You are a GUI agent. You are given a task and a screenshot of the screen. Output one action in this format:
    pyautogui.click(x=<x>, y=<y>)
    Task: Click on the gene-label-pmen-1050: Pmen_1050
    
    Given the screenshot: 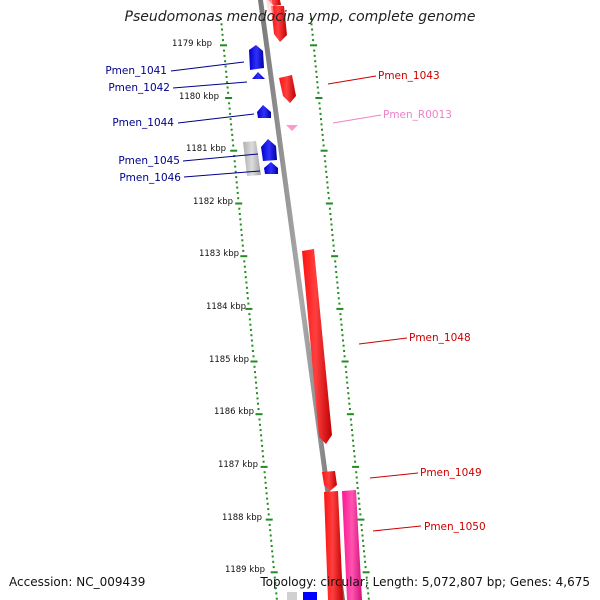 What is the action you would take?
    pyautogui.click(x=455, y=527)
    